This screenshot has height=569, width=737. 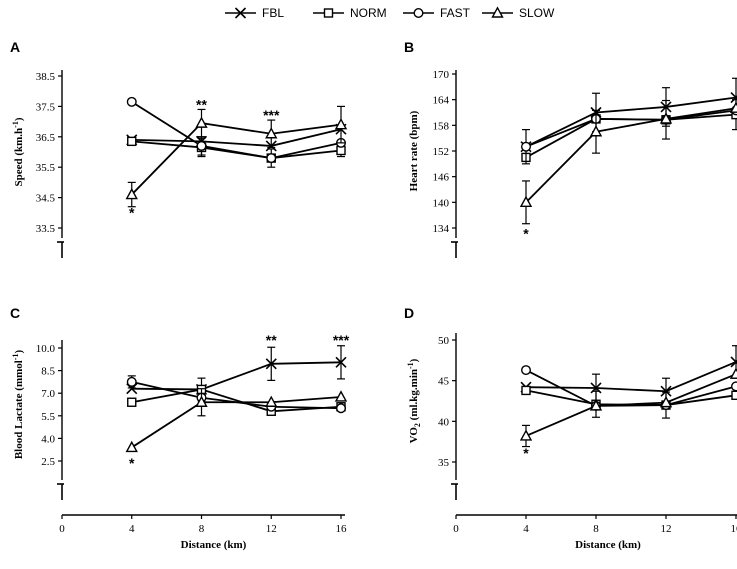 I want to click on panel-letter-c: C, so click(x=15, y=313).